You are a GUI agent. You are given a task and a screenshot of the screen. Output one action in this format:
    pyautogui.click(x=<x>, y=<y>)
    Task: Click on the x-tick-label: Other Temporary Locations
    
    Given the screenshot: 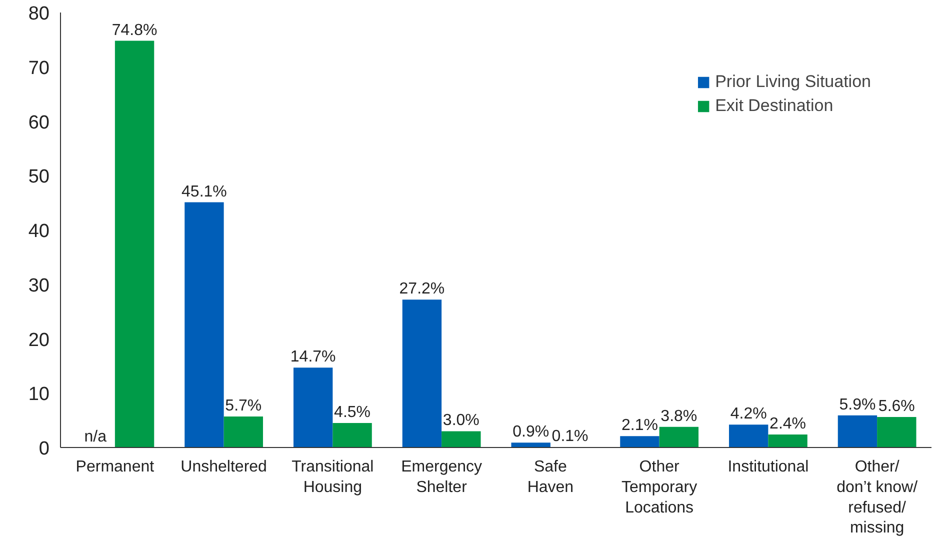 What is the action you would take?
    pyautogui.click(x=660, y=487)
    